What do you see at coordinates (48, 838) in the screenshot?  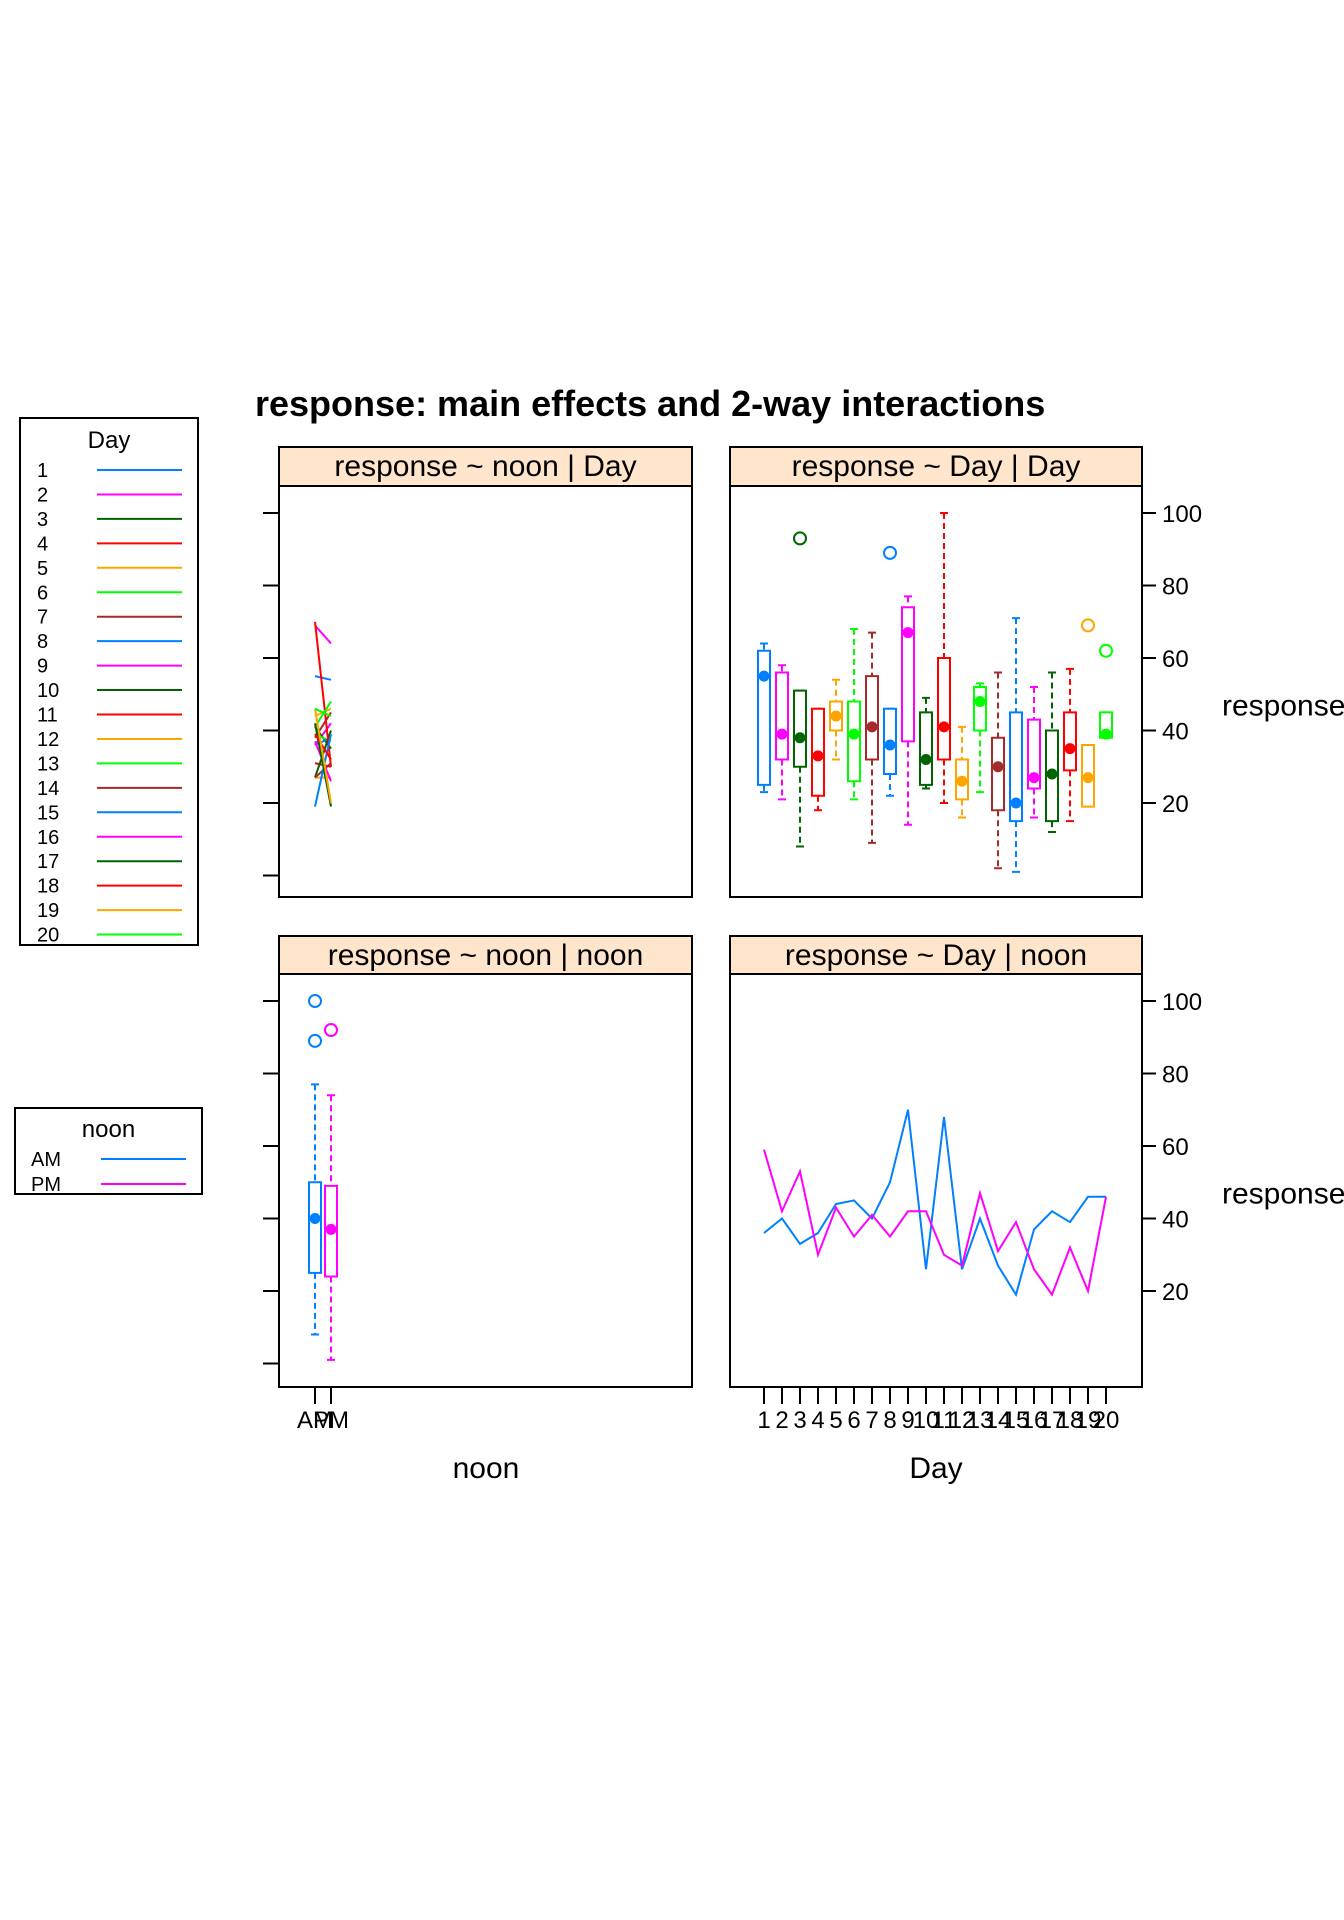 I see `legend-label: 16` at bounding box center [48, 838].